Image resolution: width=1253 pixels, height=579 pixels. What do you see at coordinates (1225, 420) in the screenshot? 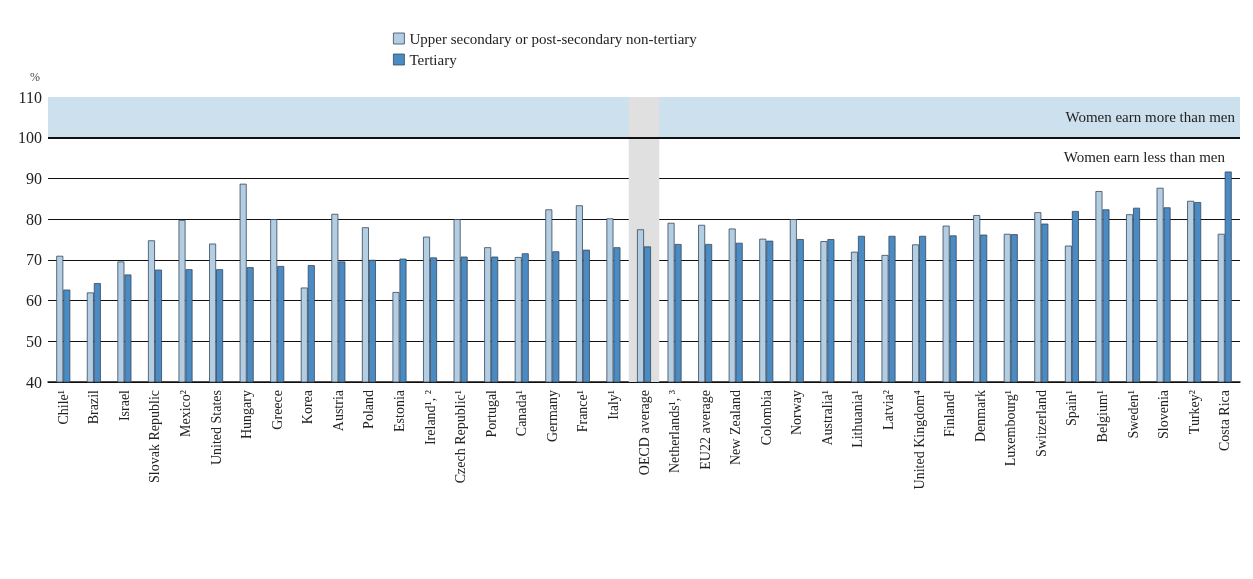
I see `x-tick-label: Costa Rica` at bounding box center [1225, 420].